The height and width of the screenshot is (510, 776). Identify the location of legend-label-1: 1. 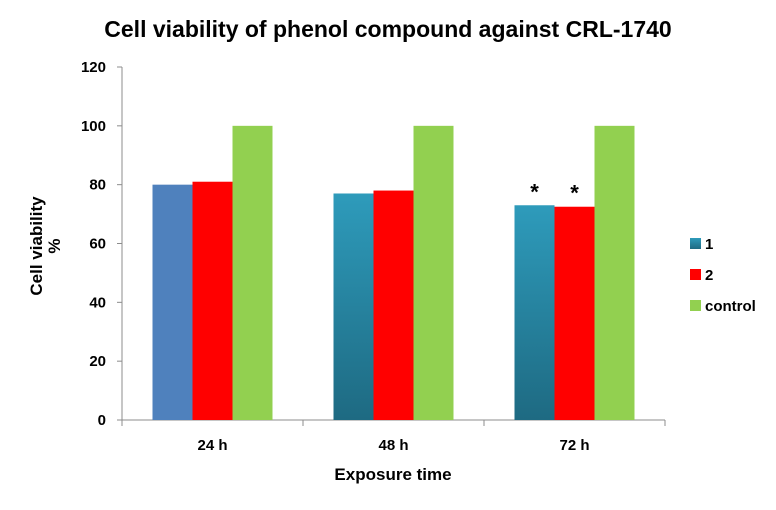
(709, 244).